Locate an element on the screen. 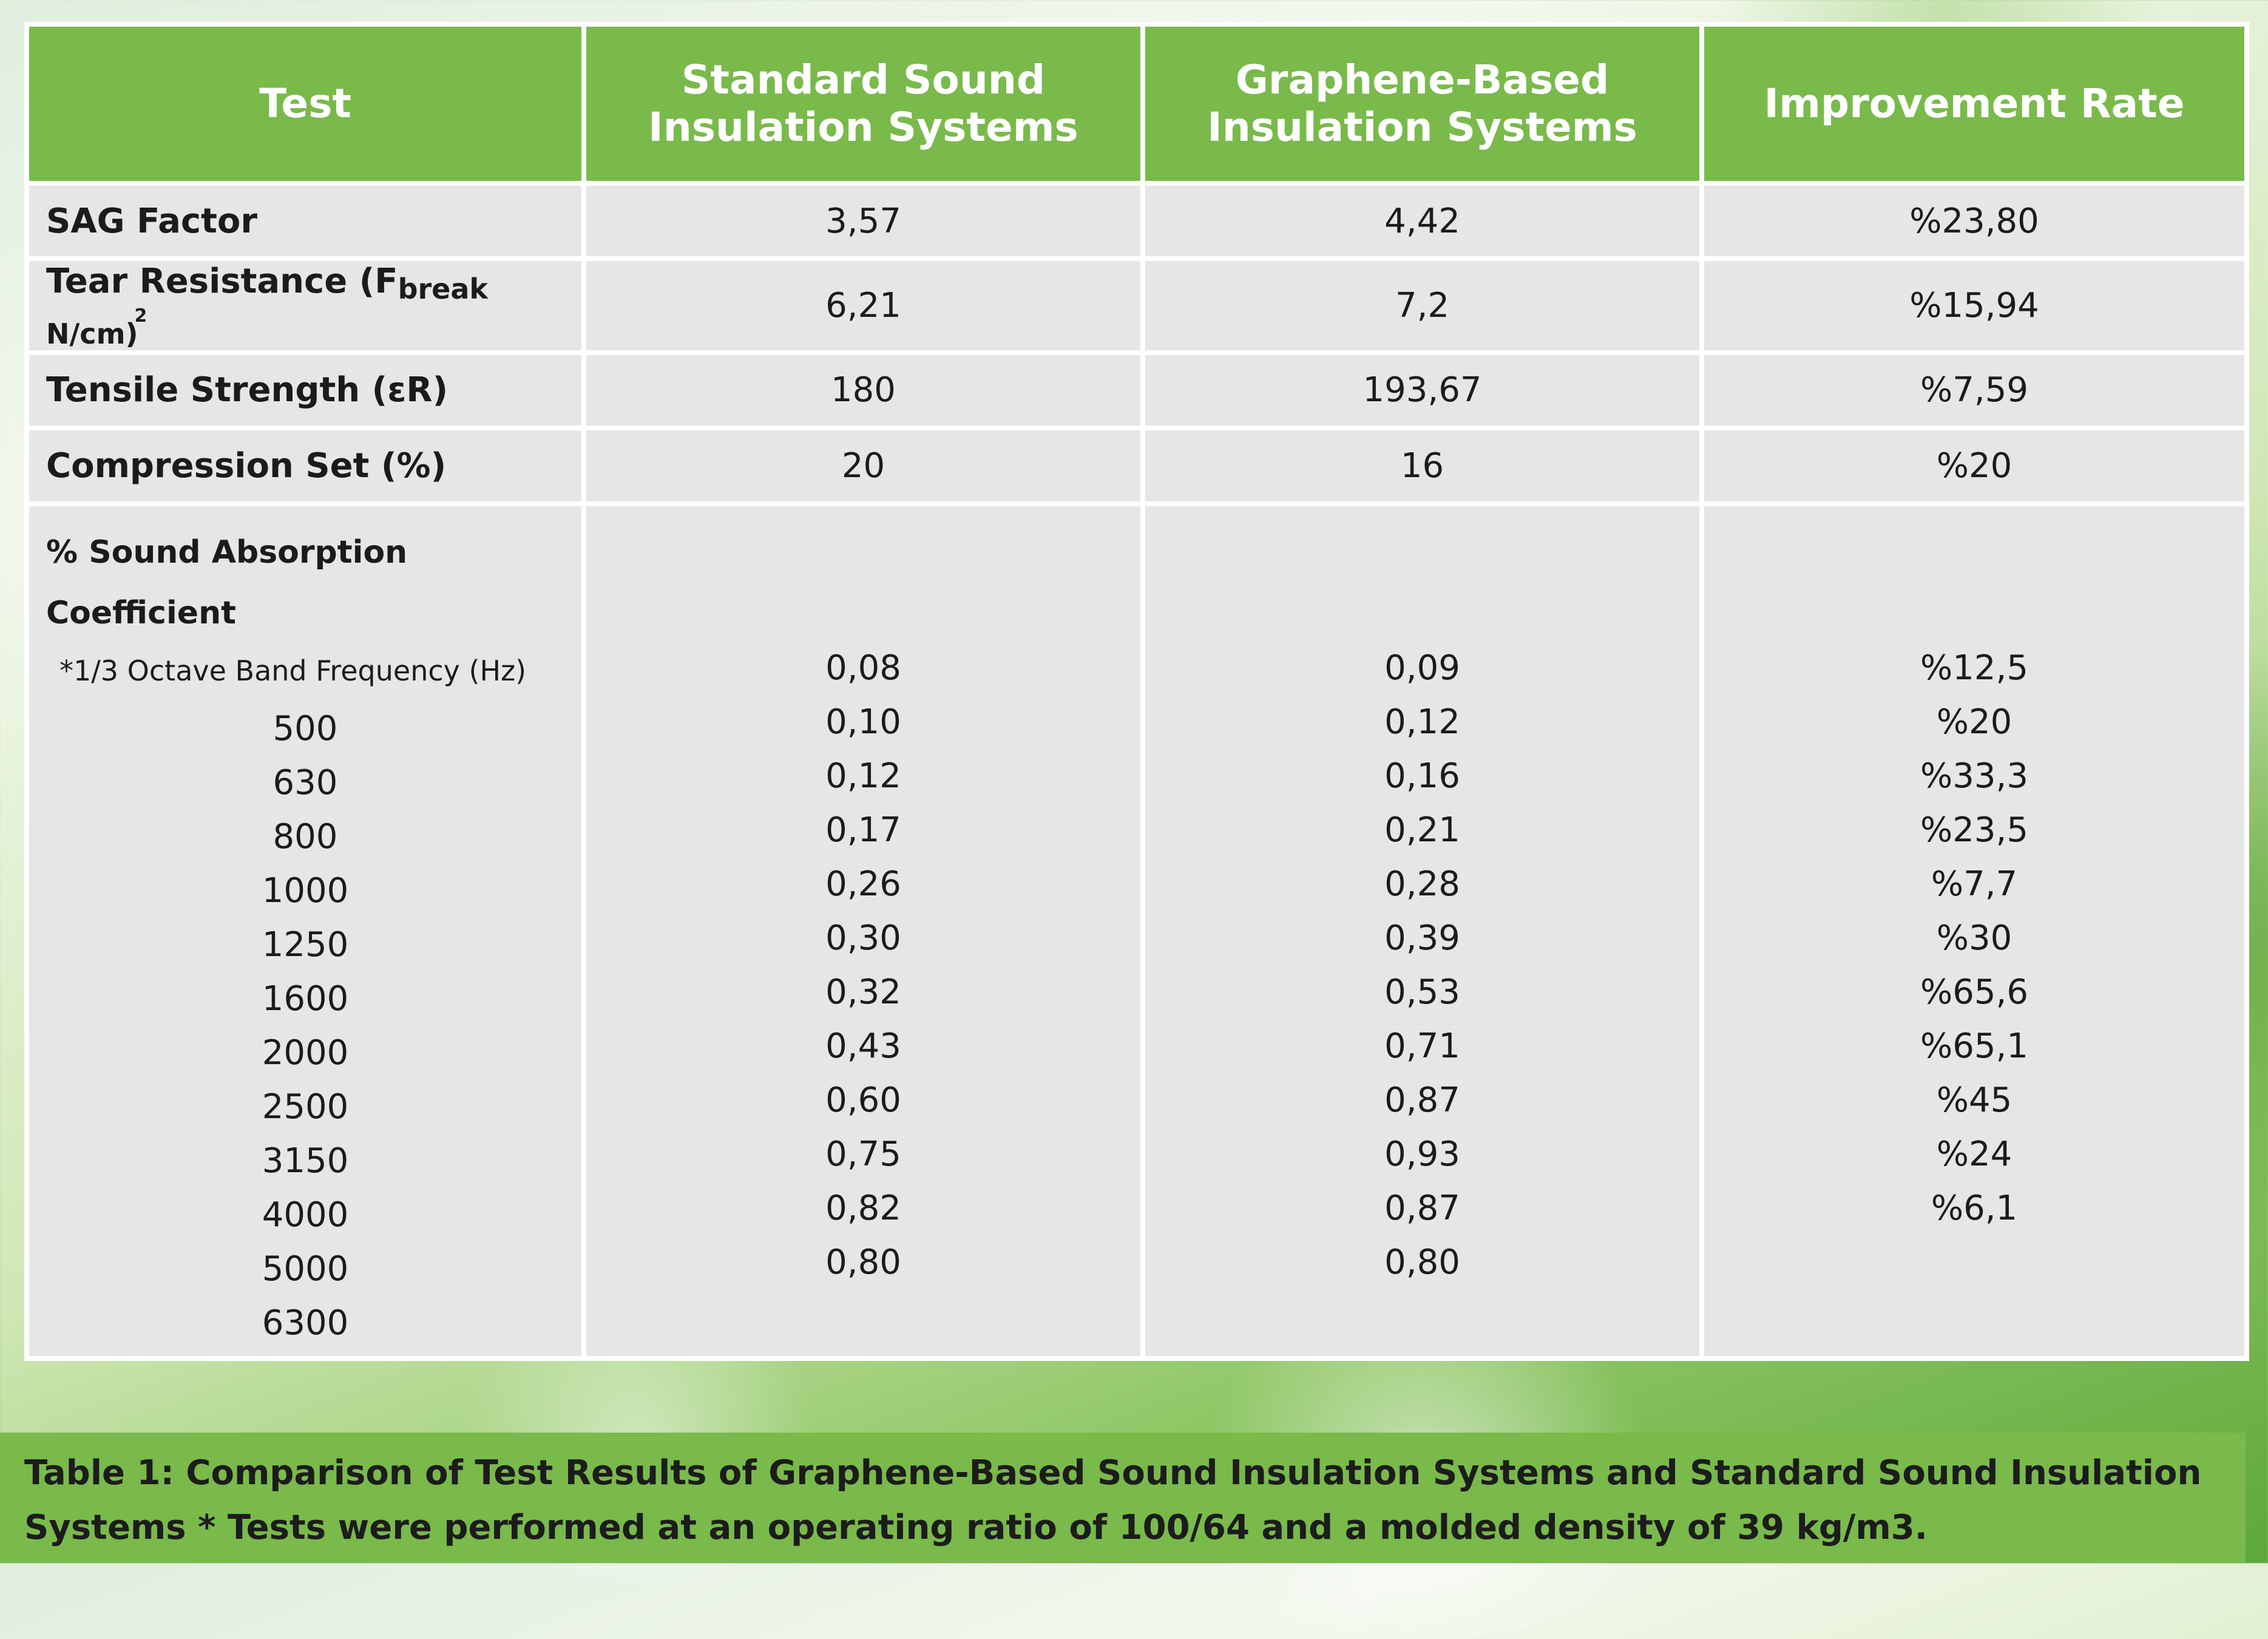 This screenshot has height=1639, width=2268. improvement-value: %65,1 is located at coordinates (1974, 1046).